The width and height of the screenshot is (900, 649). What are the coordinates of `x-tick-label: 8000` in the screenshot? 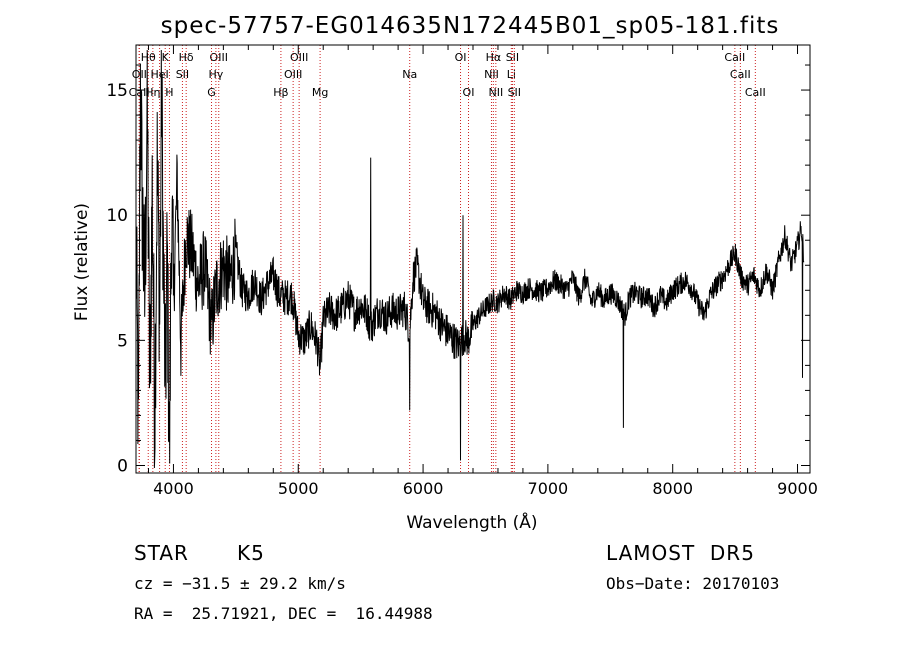 It's located at (672, 488).